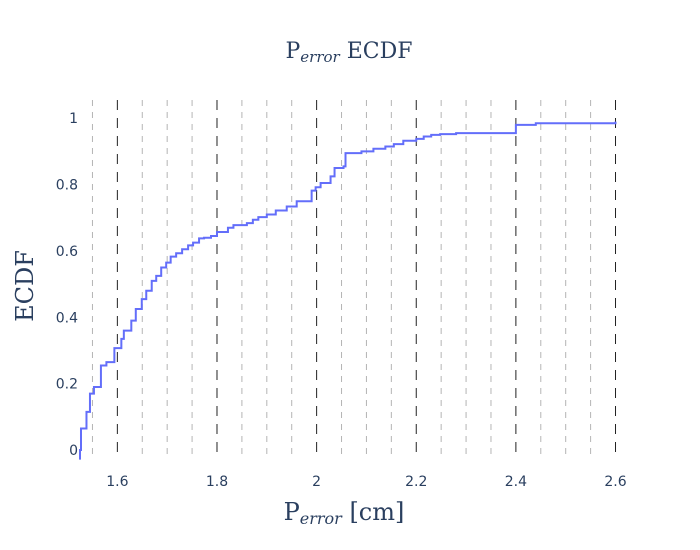  I want to click on x-tick-label: 2.2, so click(416, 482).